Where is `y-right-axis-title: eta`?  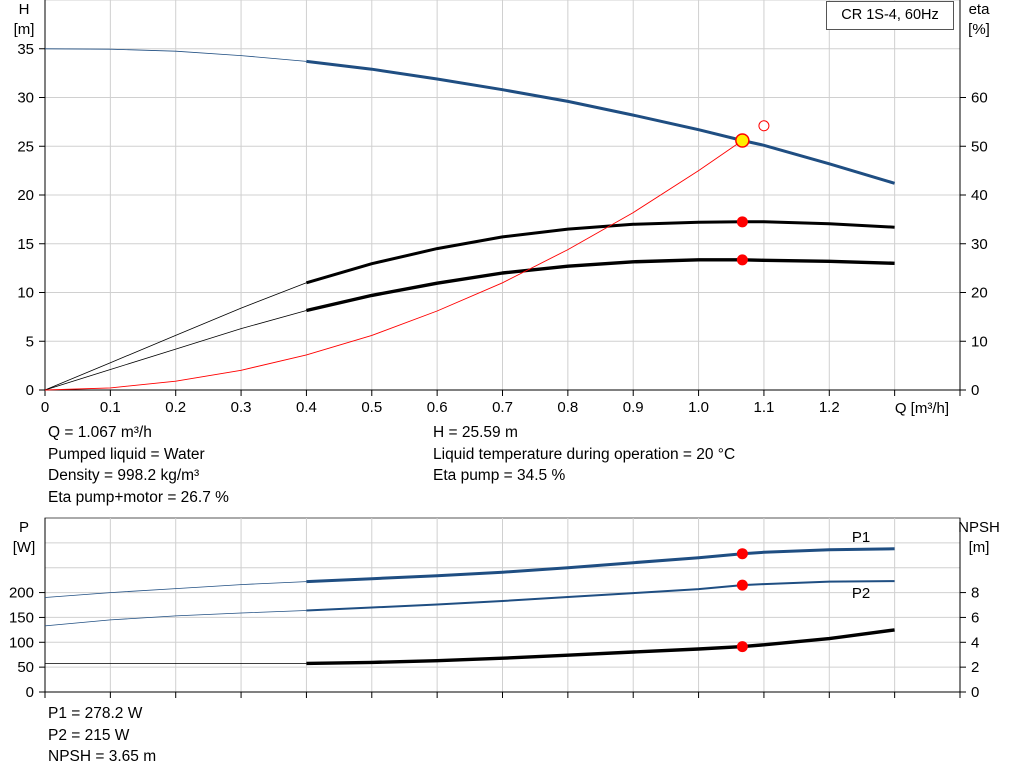 y-right-axis-title: eta is located at coordinates (980, 9).